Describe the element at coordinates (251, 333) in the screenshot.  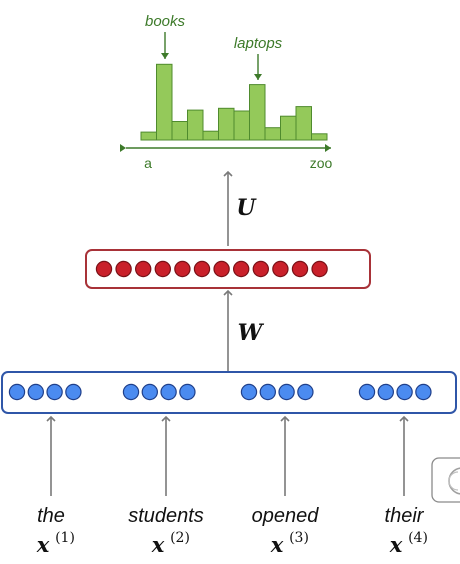
I see `matrix-w-label: W` at that location.